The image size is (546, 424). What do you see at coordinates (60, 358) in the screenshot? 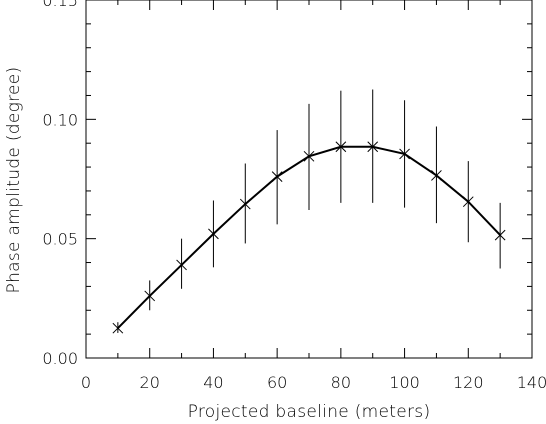
I see `y-tick-label: 0.00` at bounding box center [60, 358].